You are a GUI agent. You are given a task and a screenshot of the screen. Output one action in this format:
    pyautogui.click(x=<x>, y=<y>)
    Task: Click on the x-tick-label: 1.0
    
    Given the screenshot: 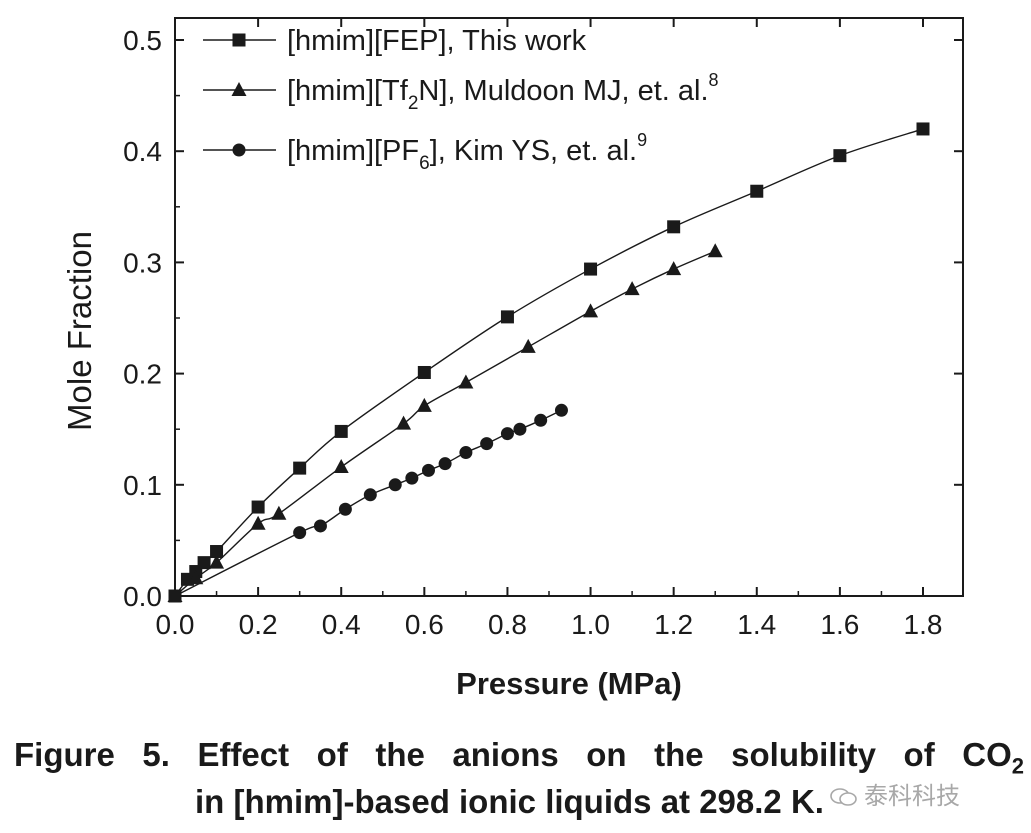 What is the action you would take?
    pyautogui.click(x=590, y=624)
    